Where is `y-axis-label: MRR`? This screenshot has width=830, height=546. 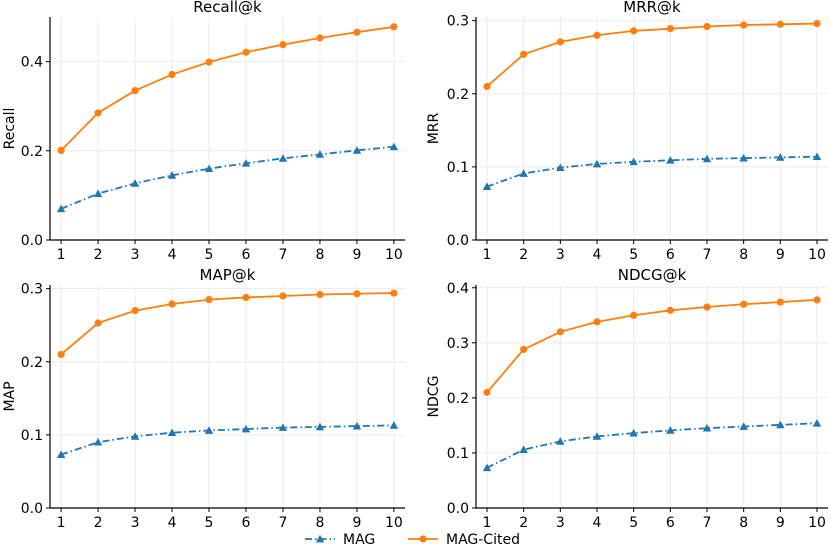
y-axis-label: MRR is located at coordinates (434, 128).